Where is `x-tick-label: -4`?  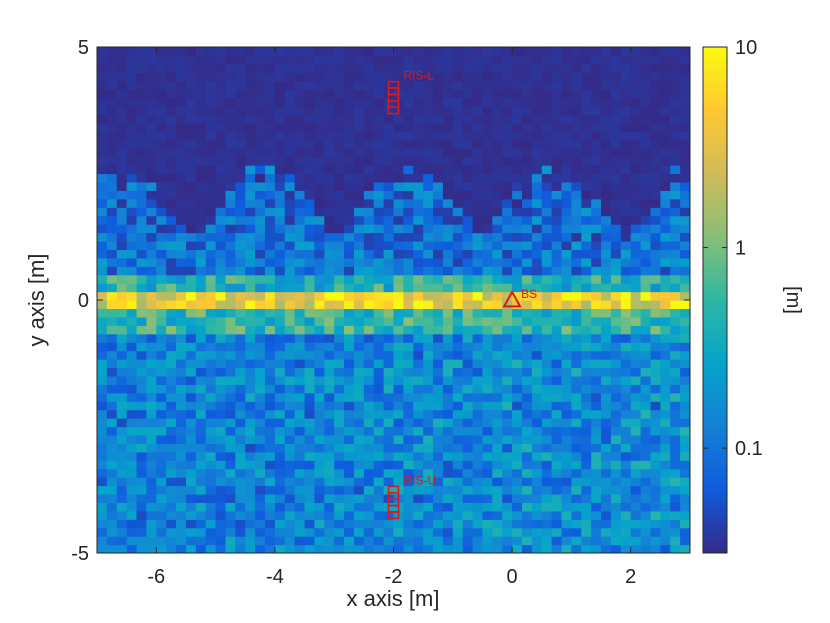 x-tick-label: -4 is located at coordinates (275, 577).